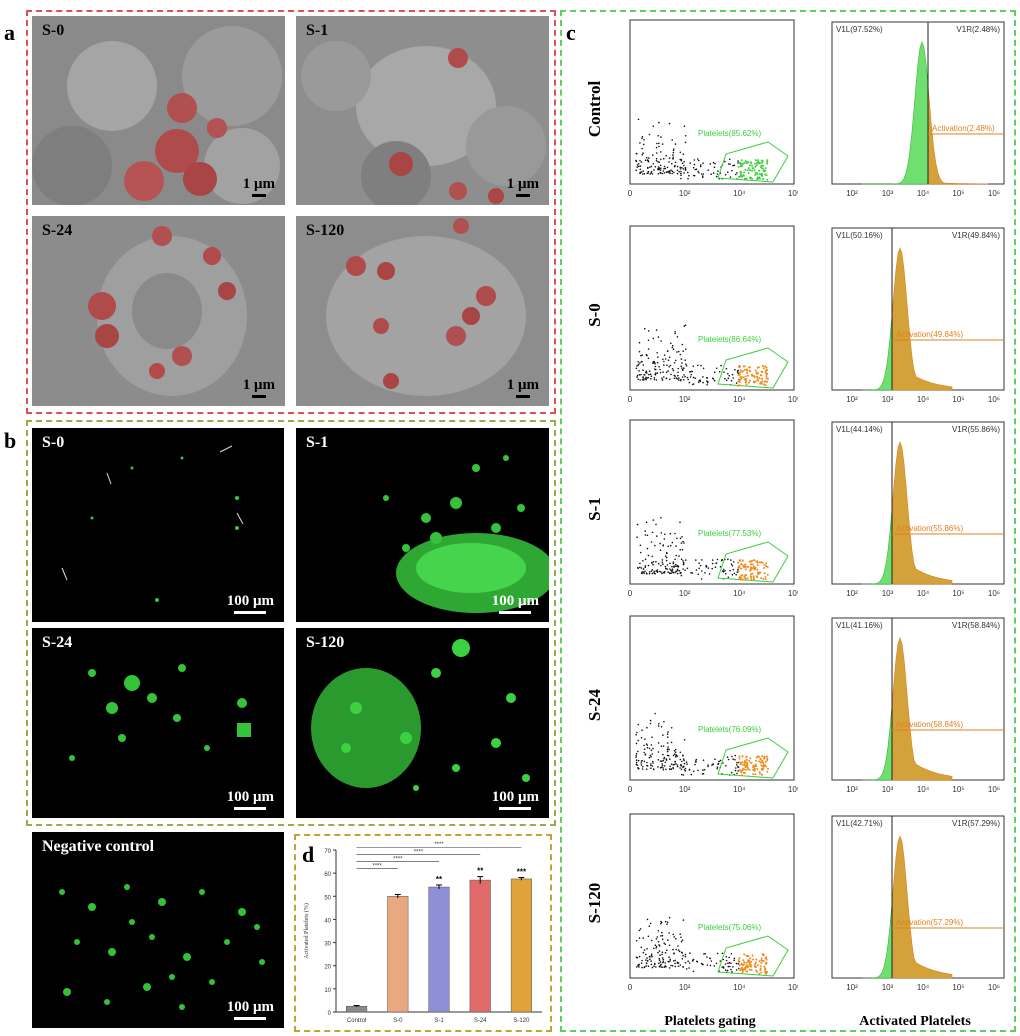  What do you see at coordinates (356, 1021) in the screenshot?
I see `x-tick-label: Control` at bounding box center [356, 1021].